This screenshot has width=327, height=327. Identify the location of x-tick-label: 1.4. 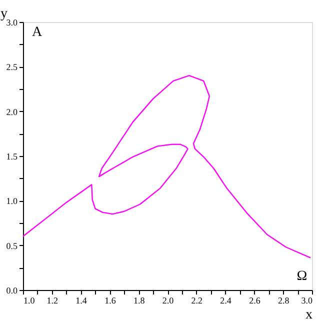
(82, 301).